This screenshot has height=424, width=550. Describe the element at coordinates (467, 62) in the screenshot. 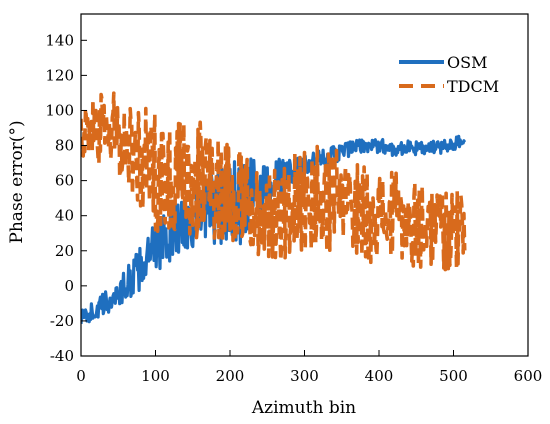

I see `legend-osm-label: OSM` at that location.